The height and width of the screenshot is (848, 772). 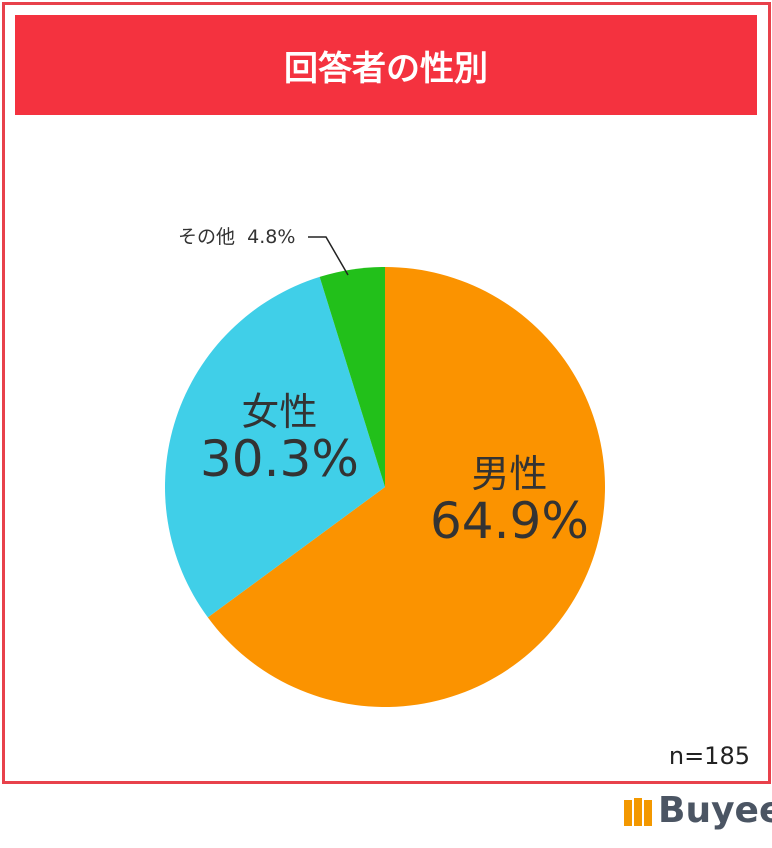 I want to click on logo-text: Buyee, so click(x=715, y=810).